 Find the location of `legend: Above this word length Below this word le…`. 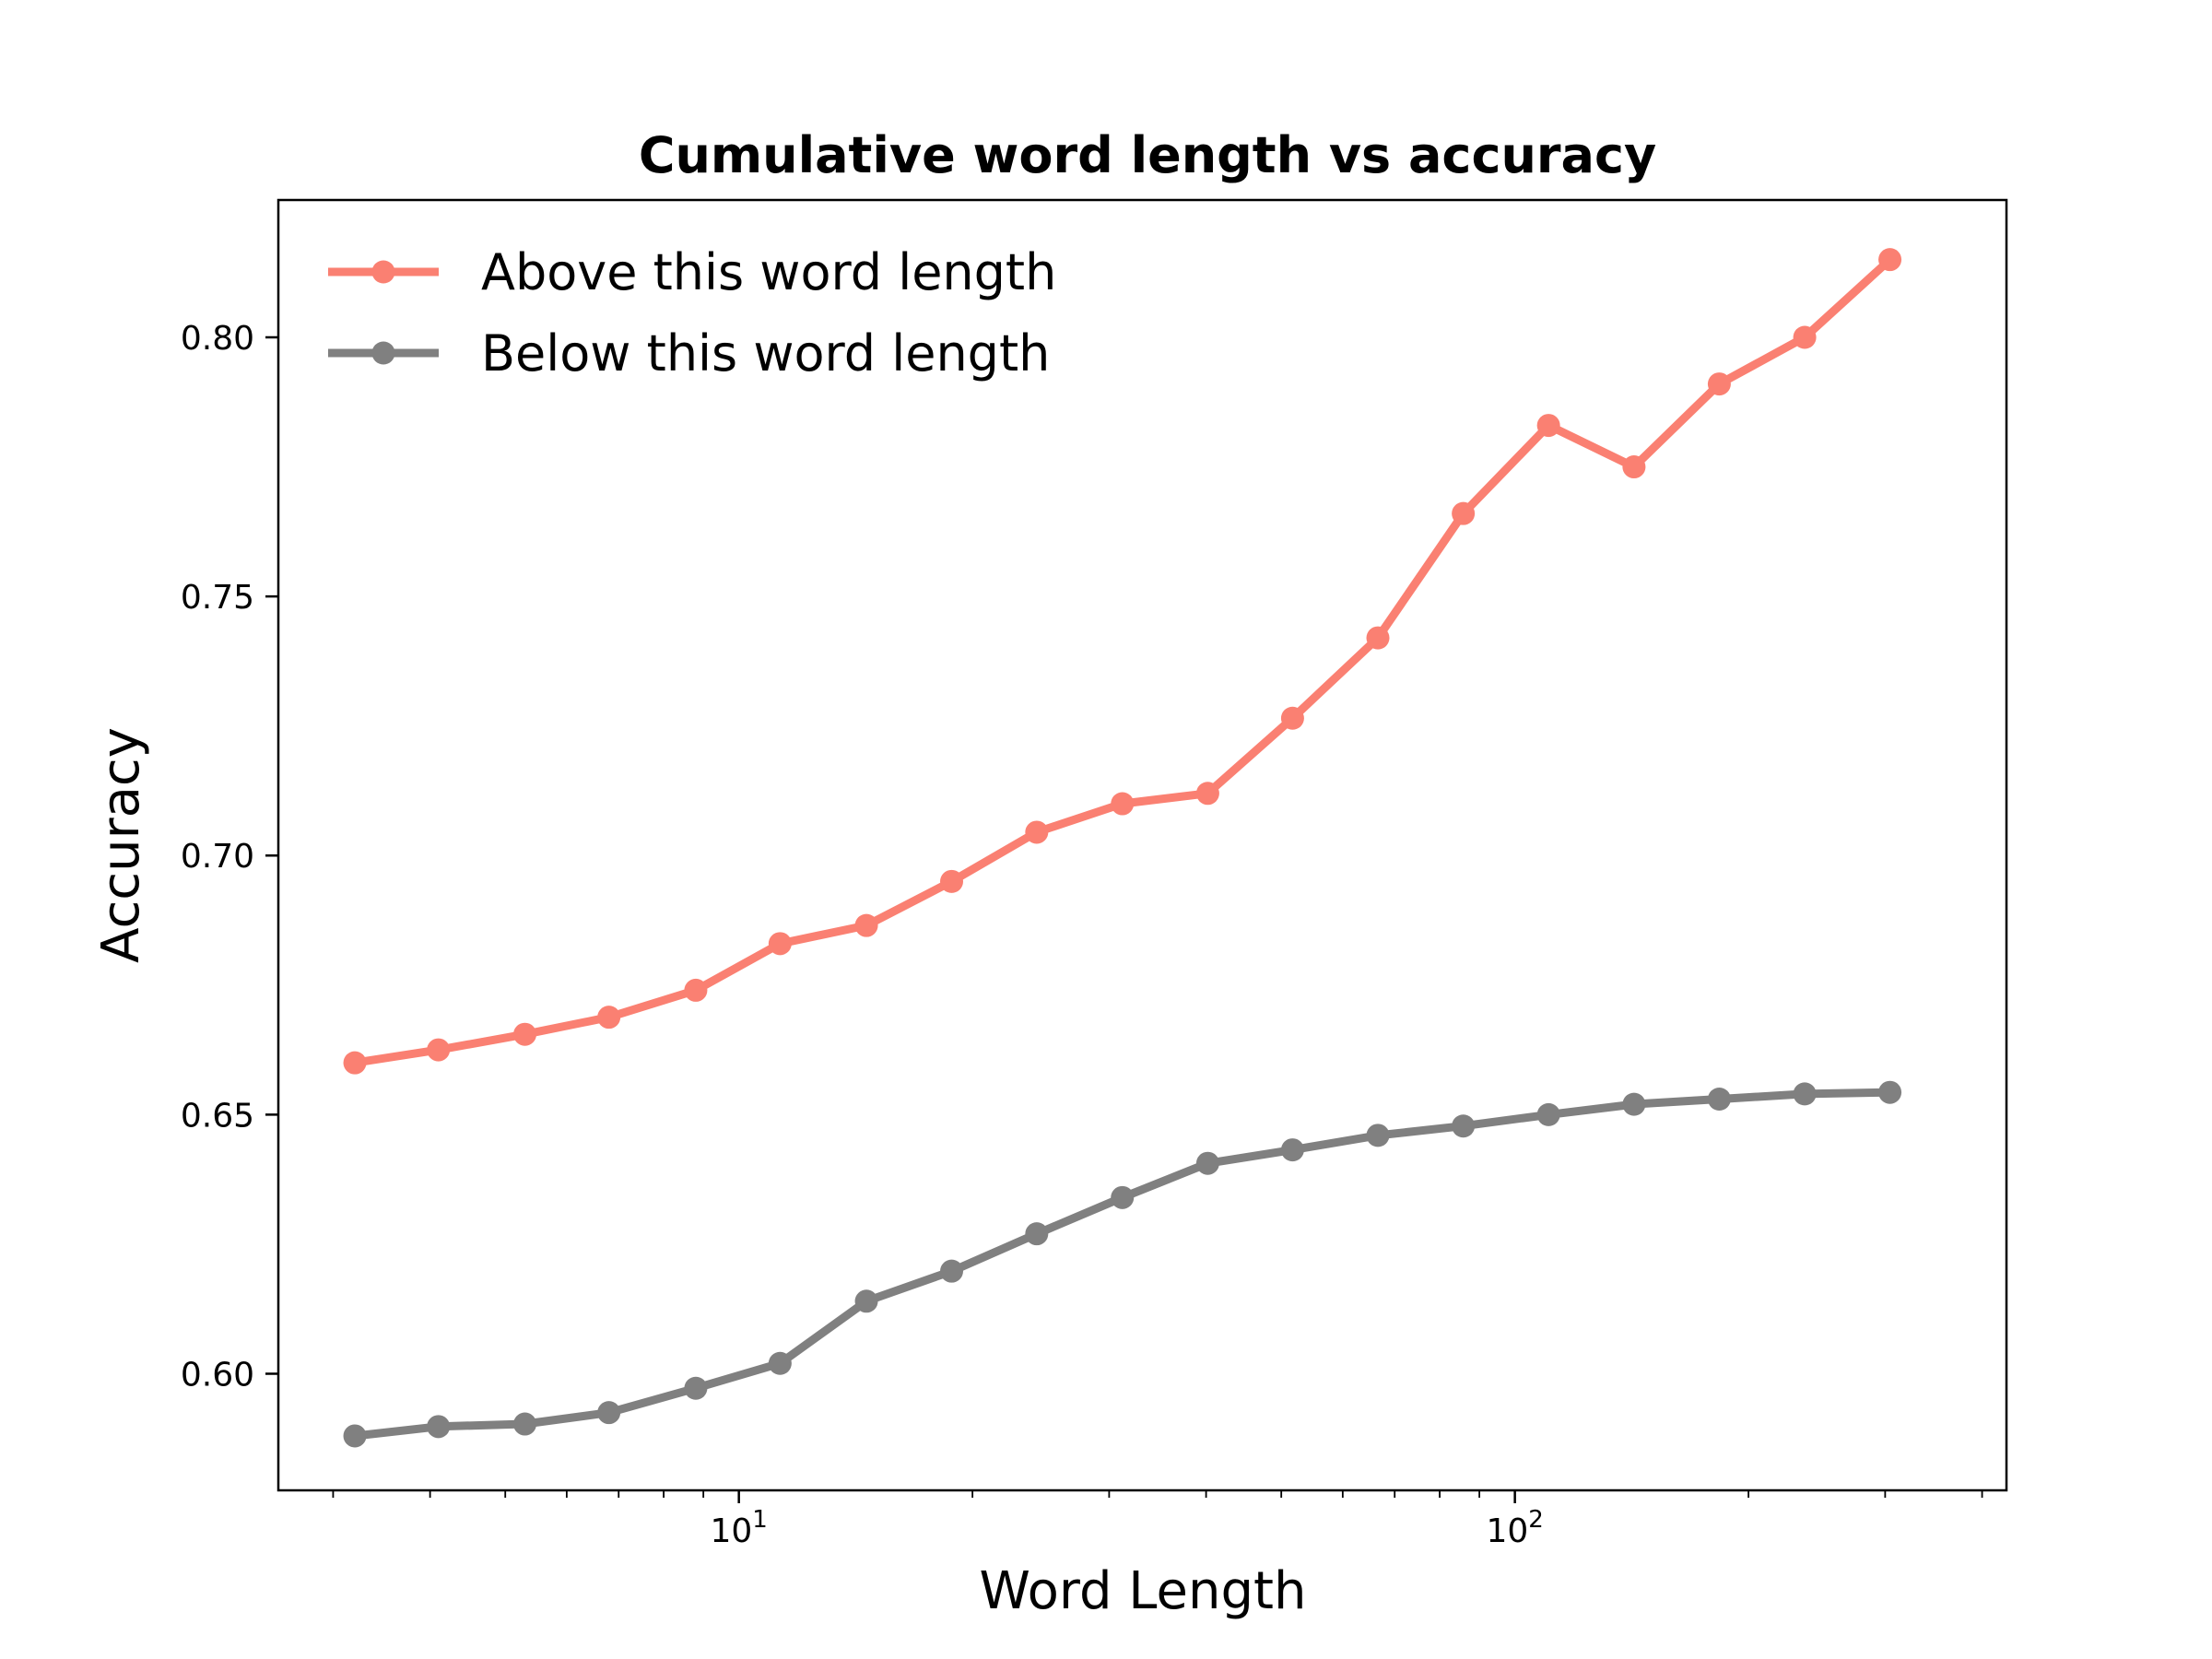

legend: Above this word length Below this word le… is located at coordinates (692, 312).